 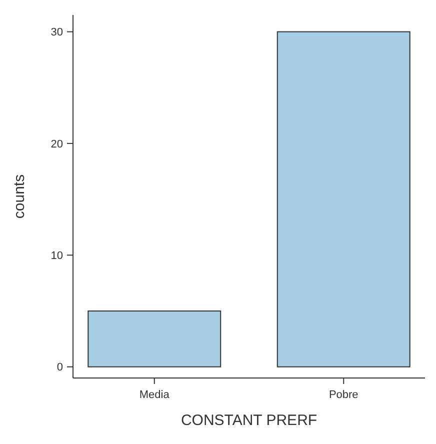 I want to click on x-tick-label: Pobre, so click(x=343, y=395).